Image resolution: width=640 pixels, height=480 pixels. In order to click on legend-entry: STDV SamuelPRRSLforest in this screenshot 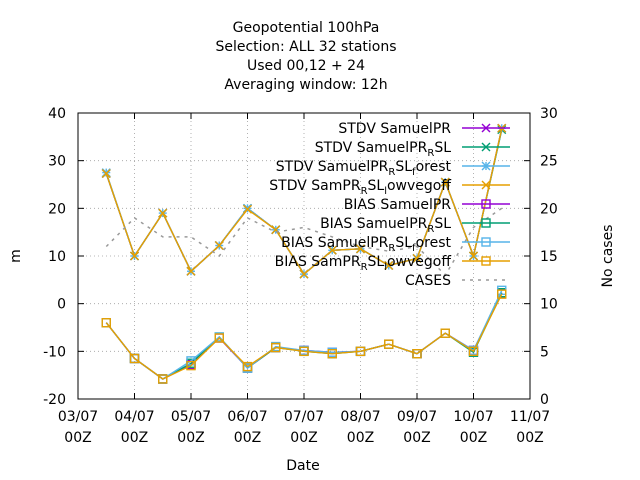, I will do `click(393, 168)`.